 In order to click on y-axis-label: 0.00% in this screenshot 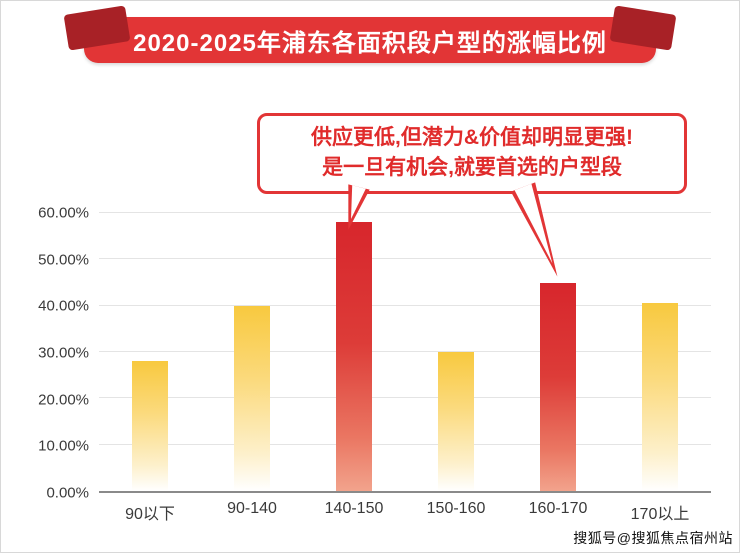, I will do `click(67, 493)`.